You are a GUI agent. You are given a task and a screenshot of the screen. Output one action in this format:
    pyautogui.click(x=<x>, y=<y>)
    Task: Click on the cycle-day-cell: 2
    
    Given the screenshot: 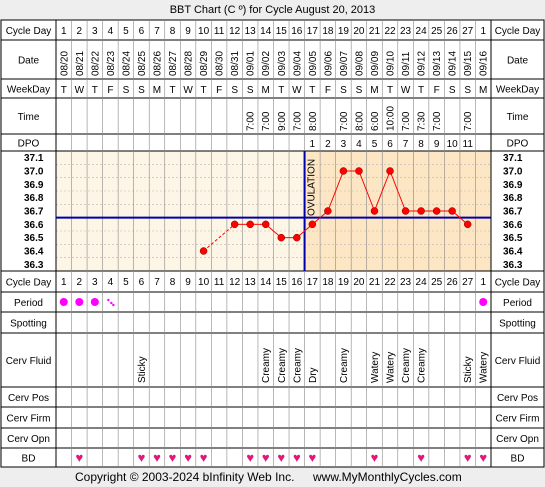 What is the action you would take?
    pyautogui.click(x=80, y=282)
    